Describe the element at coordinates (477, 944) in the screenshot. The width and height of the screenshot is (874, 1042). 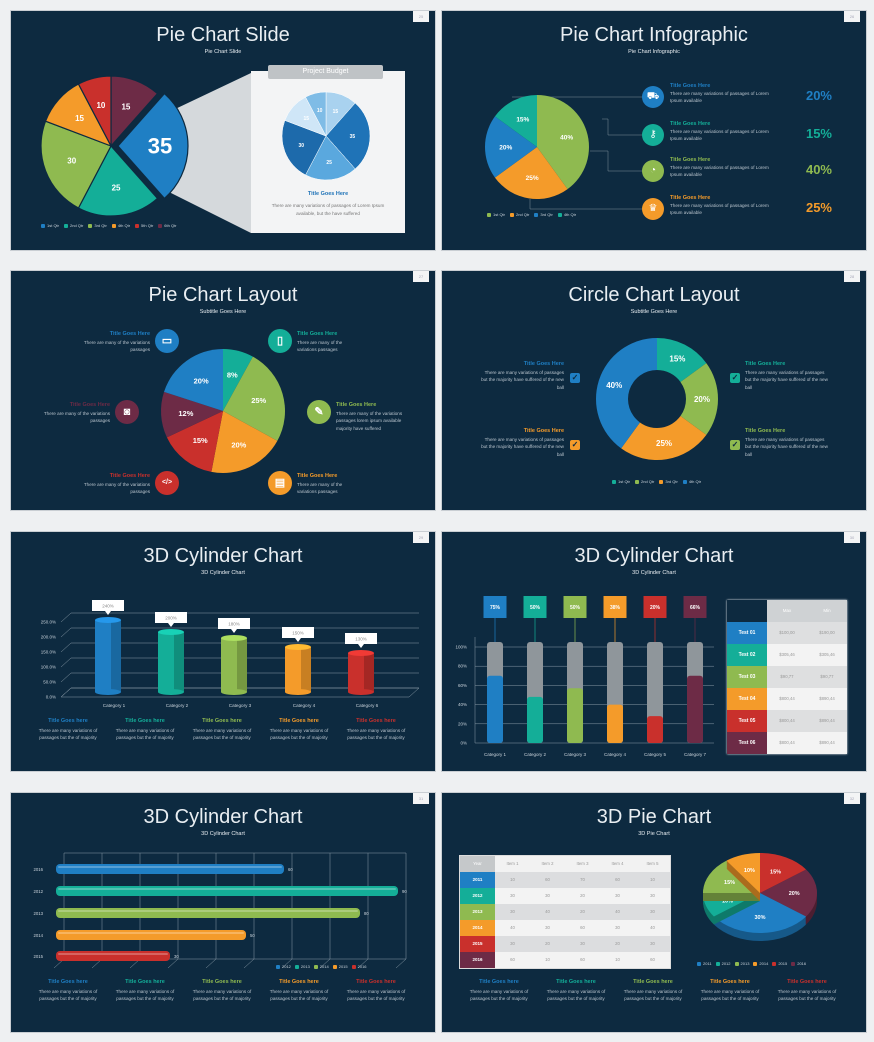
I see `table-row-label: 2015` at that location.